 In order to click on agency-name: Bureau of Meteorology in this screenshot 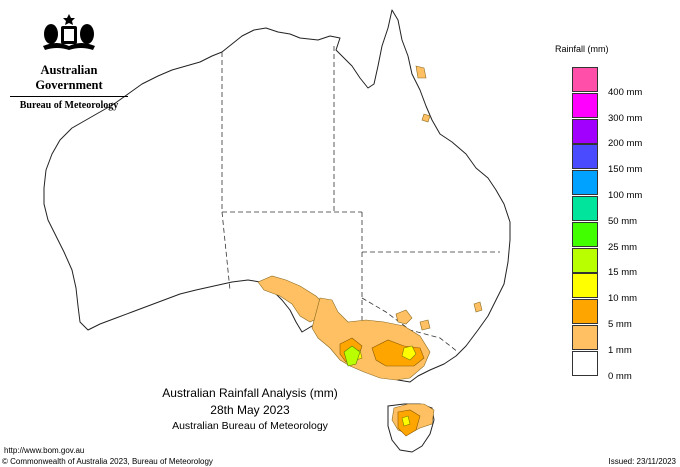, I will do `click(69, 105)`.